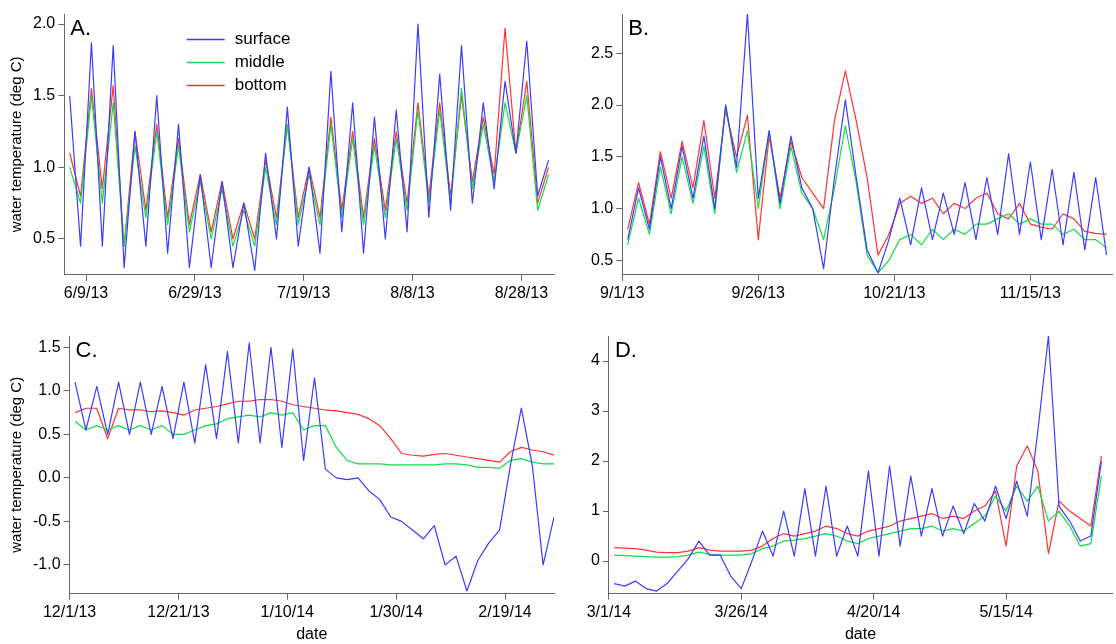 This screenshot has height=644, width=1116. What do you see at coordinates (595, 360) in the screenshot?
I see `y-tick-label: 4` at bounding box center [595, 360].